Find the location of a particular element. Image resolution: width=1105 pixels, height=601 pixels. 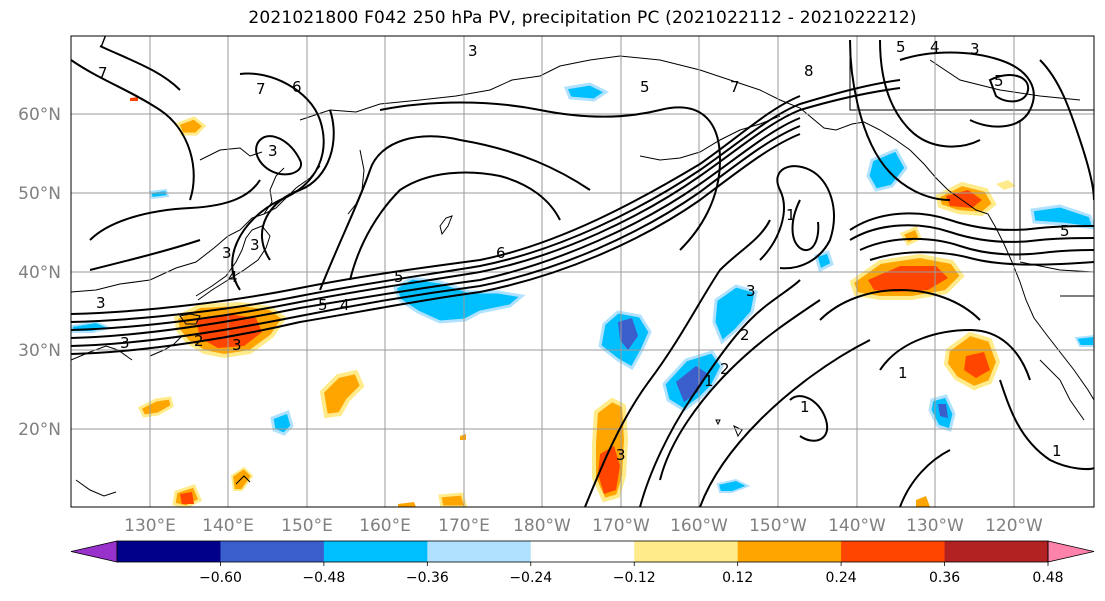

lon-label: 180°W is located at coordinates (542, 526).